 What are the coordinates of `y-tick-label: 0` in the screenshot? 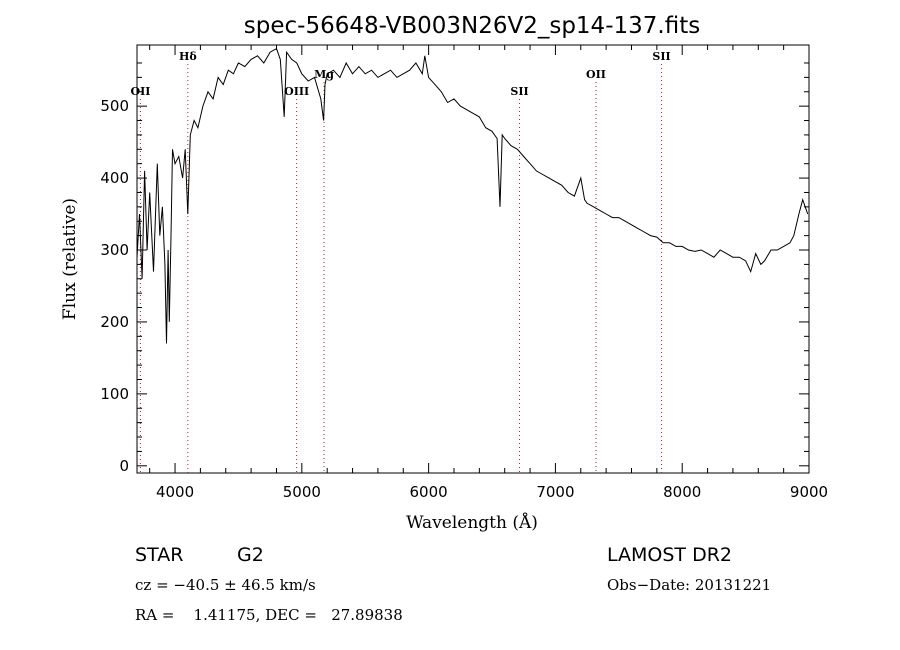 It's located at (124, 466).